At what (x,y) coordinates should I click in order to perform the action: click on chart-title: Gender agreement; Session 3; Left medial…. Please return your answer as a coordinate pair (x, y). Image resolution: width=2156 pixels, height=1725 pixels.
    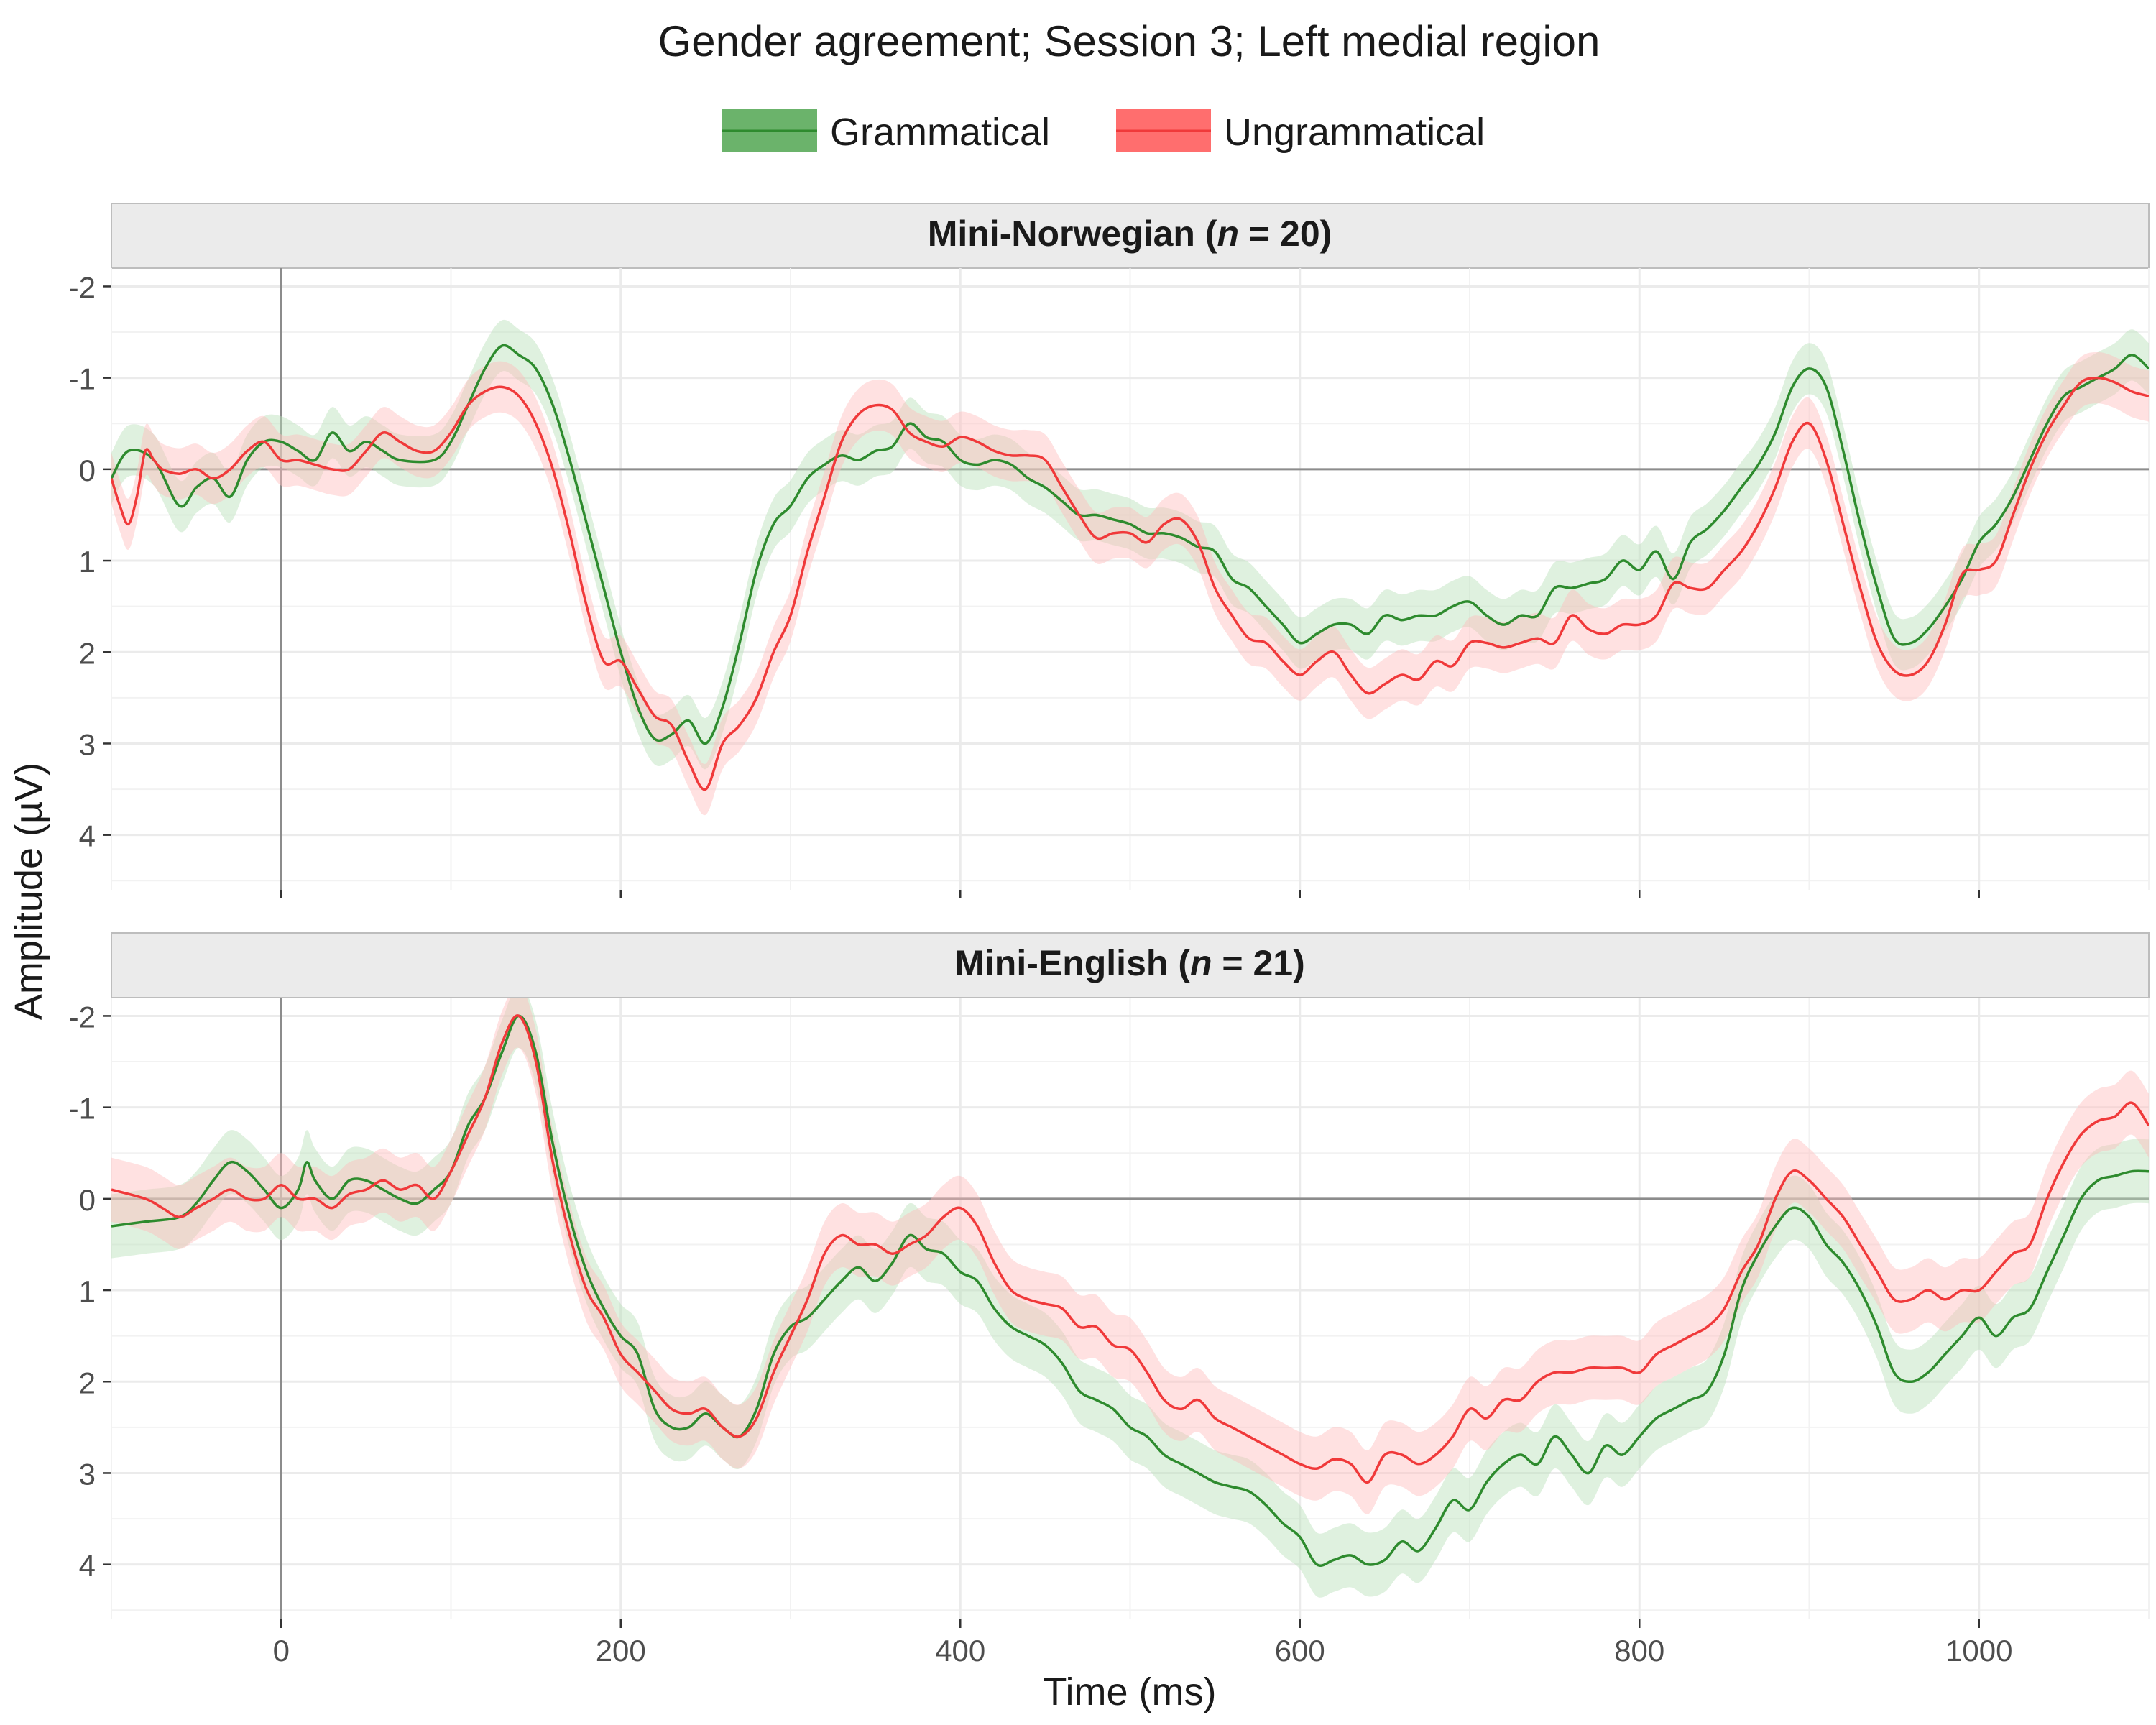
    Looking at the image, I should click on (1129, 41).